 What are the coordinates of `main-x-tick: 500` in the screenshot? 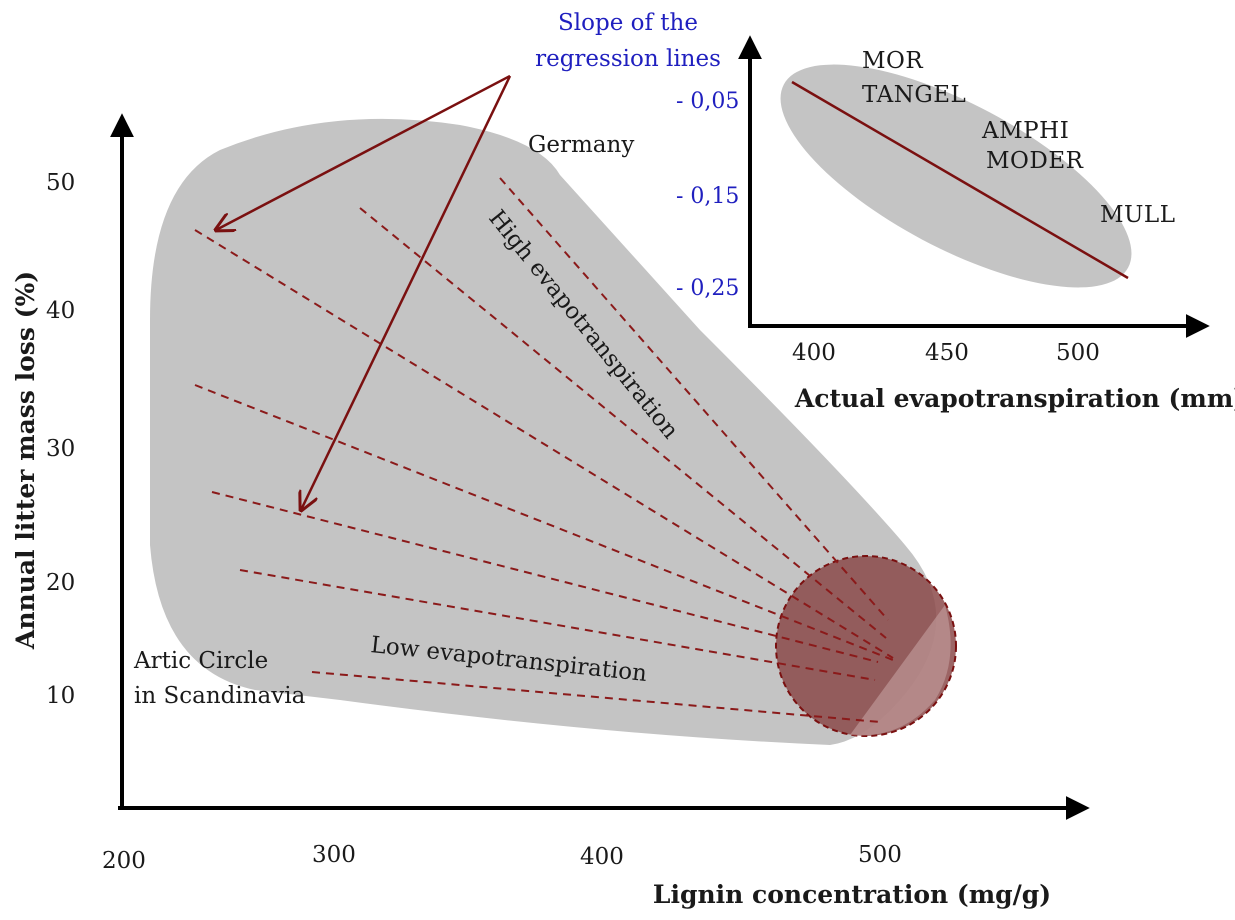 It's located at (880, 855).